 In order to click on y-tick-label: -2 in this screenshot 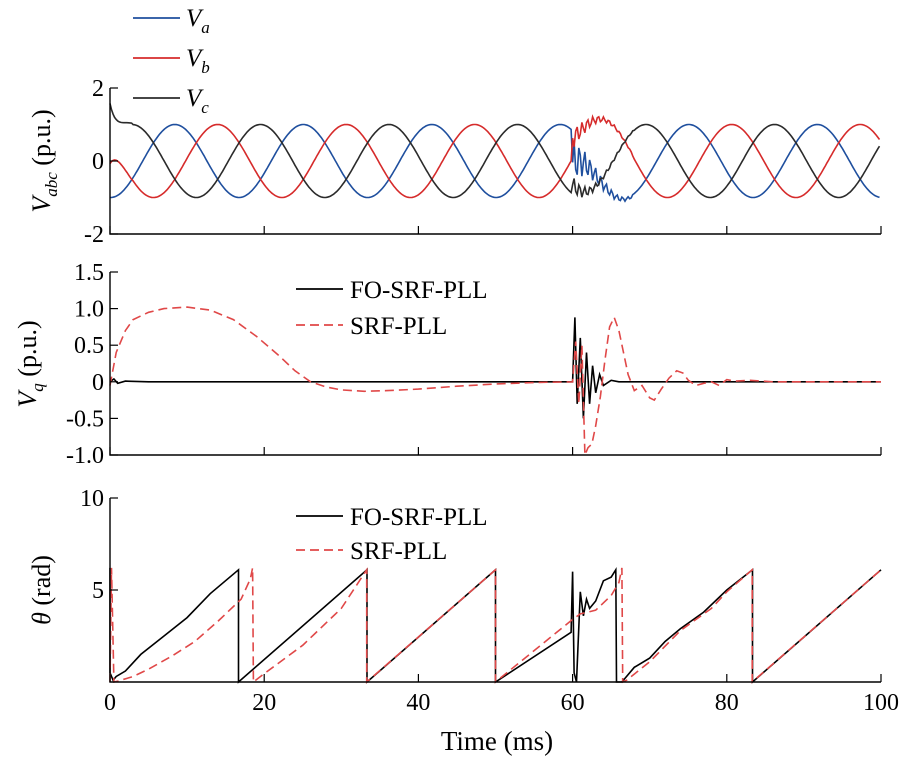, I will do `click(94, 235)`.